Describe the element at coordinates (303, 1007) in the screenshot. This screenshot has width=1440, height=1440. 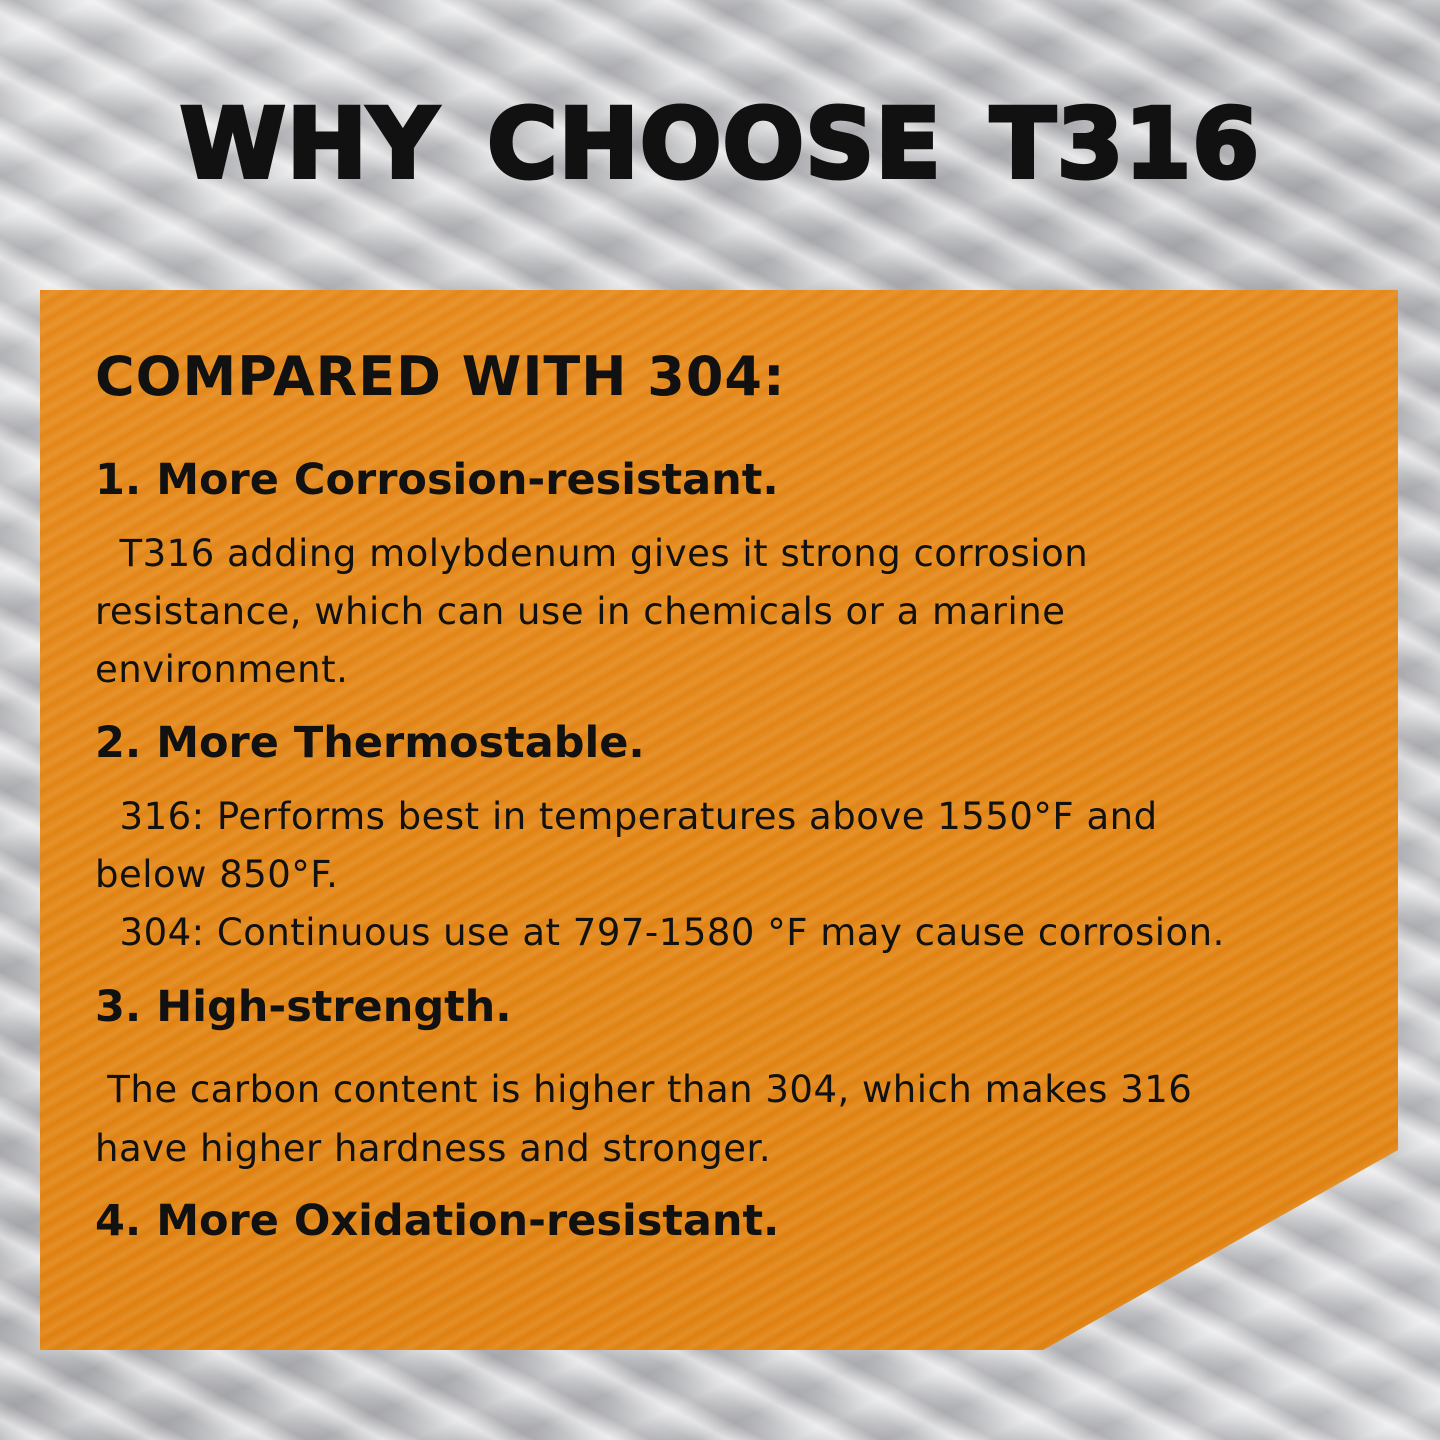
I see `item-3-title: 3. High-strength.` at that location.